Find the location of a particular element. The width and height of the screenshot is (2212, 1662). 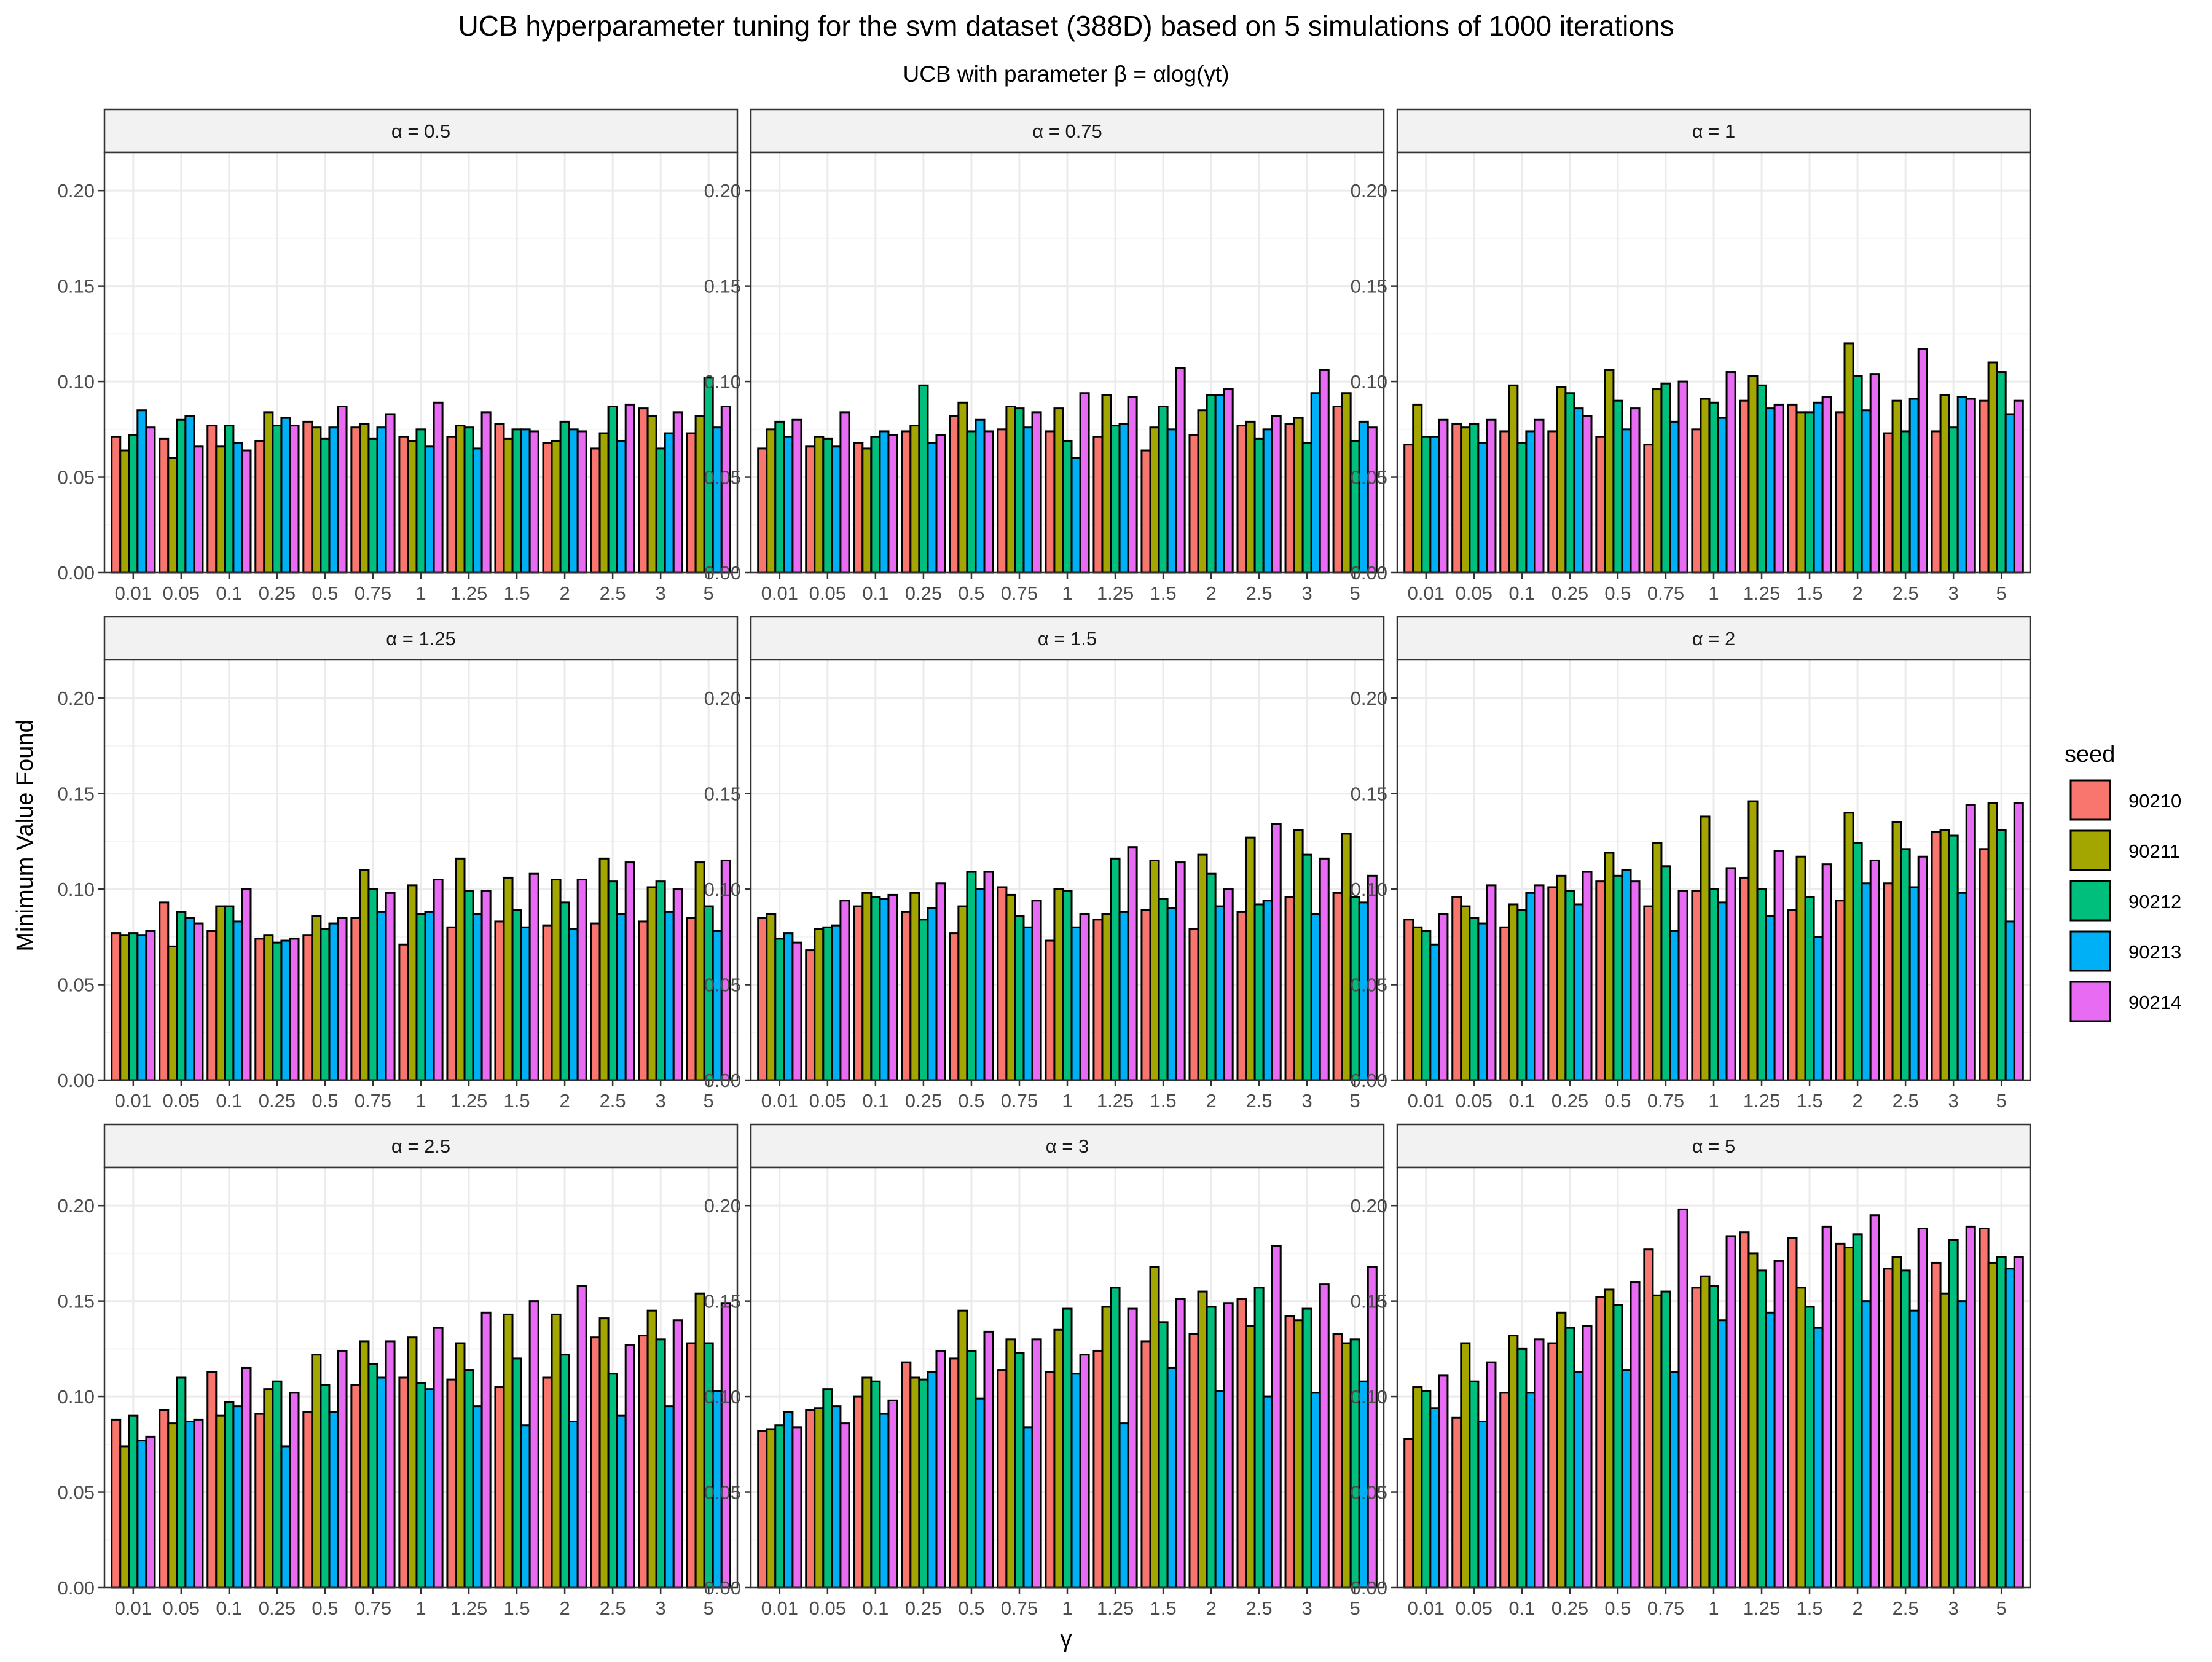

panel-strip-label: α = 0.75 is located at coordinates (1067, 131).